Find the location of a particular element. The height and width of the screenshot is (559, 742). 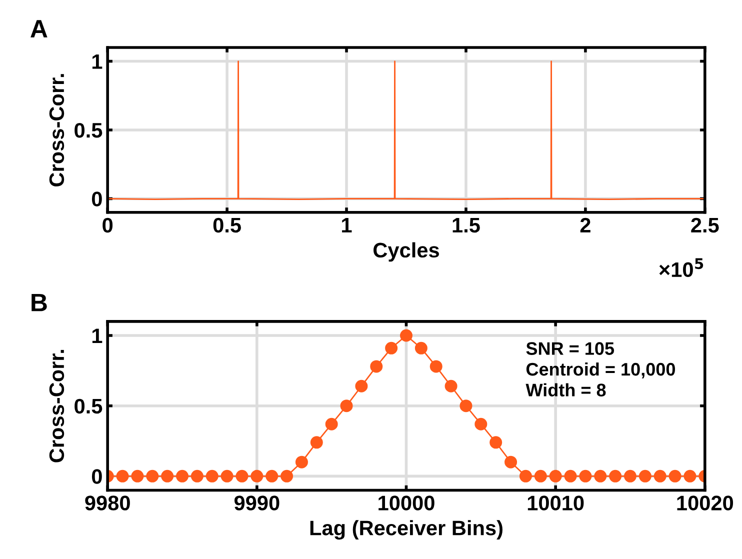

x-tick-label: 10000 is located at coordinates (406, 503).